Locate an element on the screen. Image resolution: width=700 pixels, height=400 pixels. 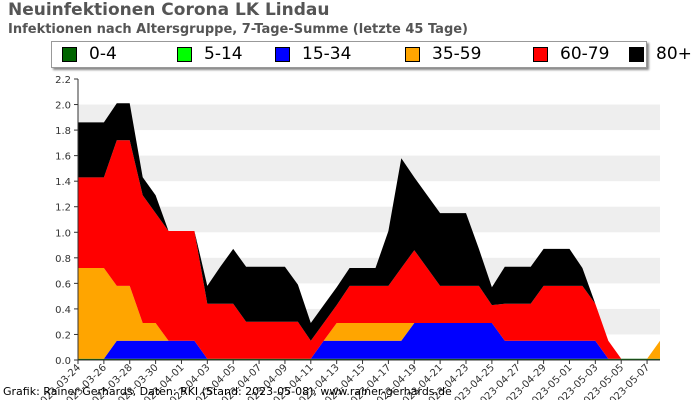
y-tick-label: 0.6 is located at coordinates (63, 284).